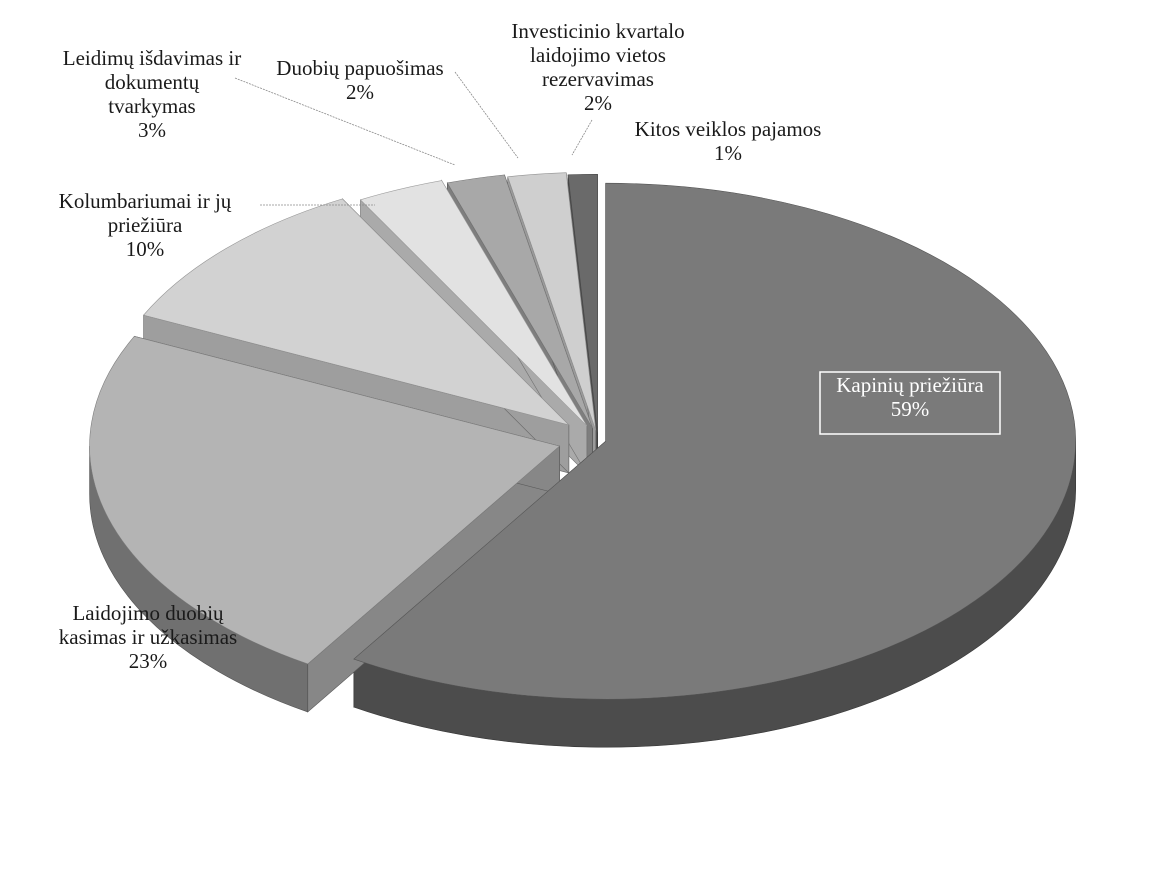  What do you see at coordinates (145, 201) in the screenshot?
I see `data-label-line: Kolumbariumai ir jų` at bounding box center [145, 201].